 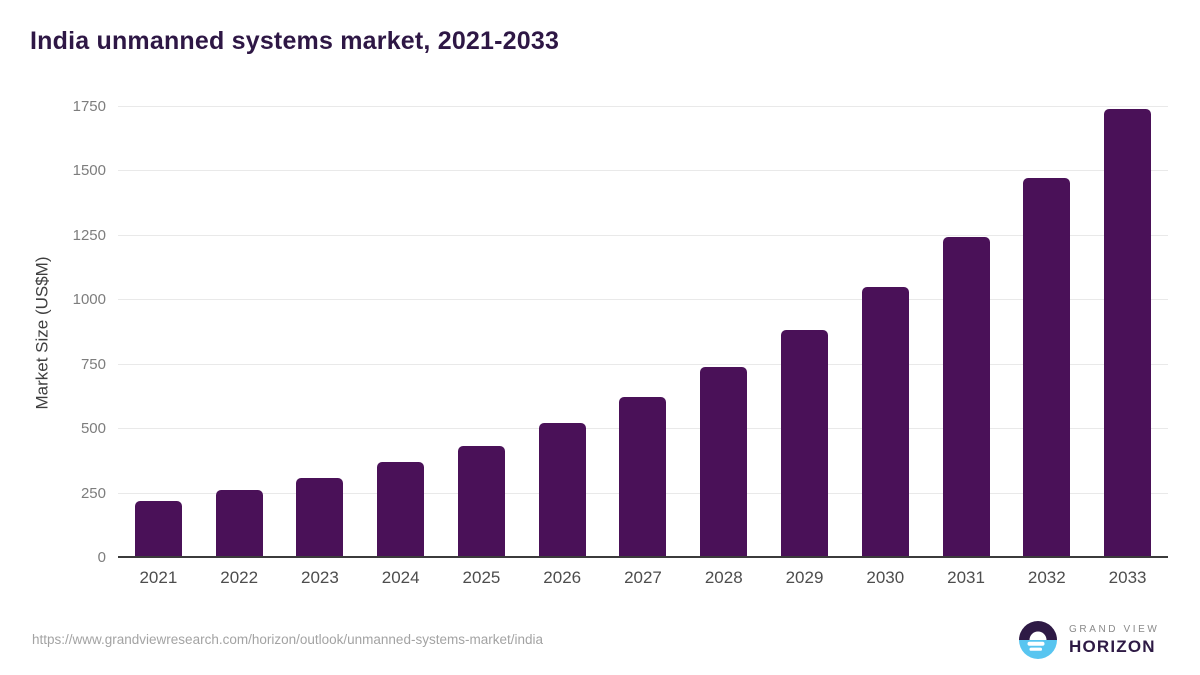 What do you see at coordinates (93, 429) in the screenshot?
I see `y-tick-label-500: 500` at bounding box center [93, 429].